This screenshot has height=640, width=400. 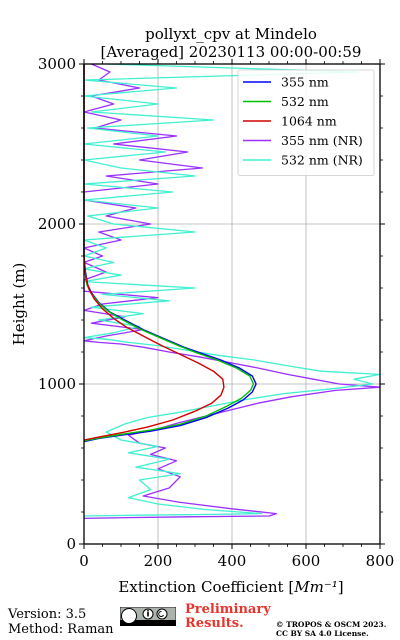 What do you see at coordinates (148, 616) in the screenshot?
I see `cc-by-sa-logo` at bounding box center [148, 616].